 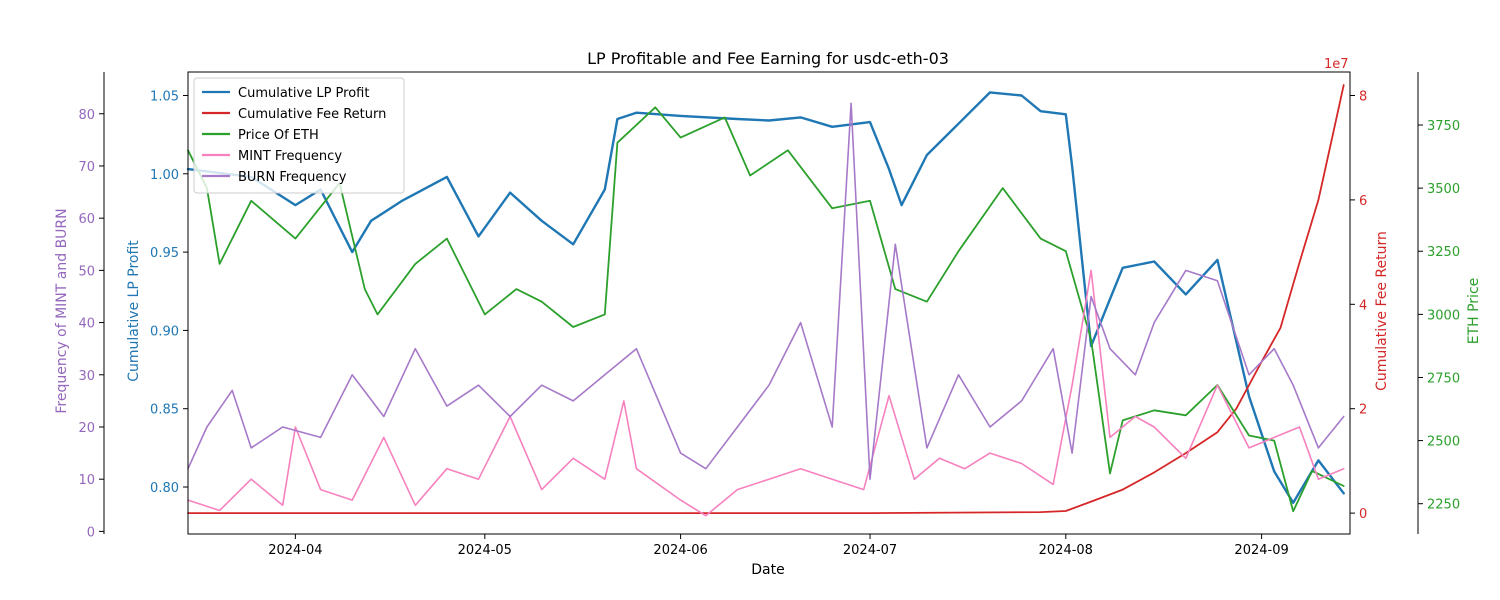 I want to click on freq-tick-label: 0, so click(x=91, y=532).